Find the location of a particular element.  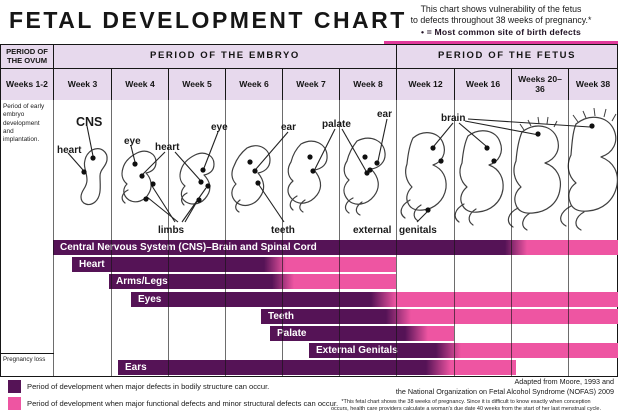

header-week-4: Week 4 is located at coordinates (140, 84).